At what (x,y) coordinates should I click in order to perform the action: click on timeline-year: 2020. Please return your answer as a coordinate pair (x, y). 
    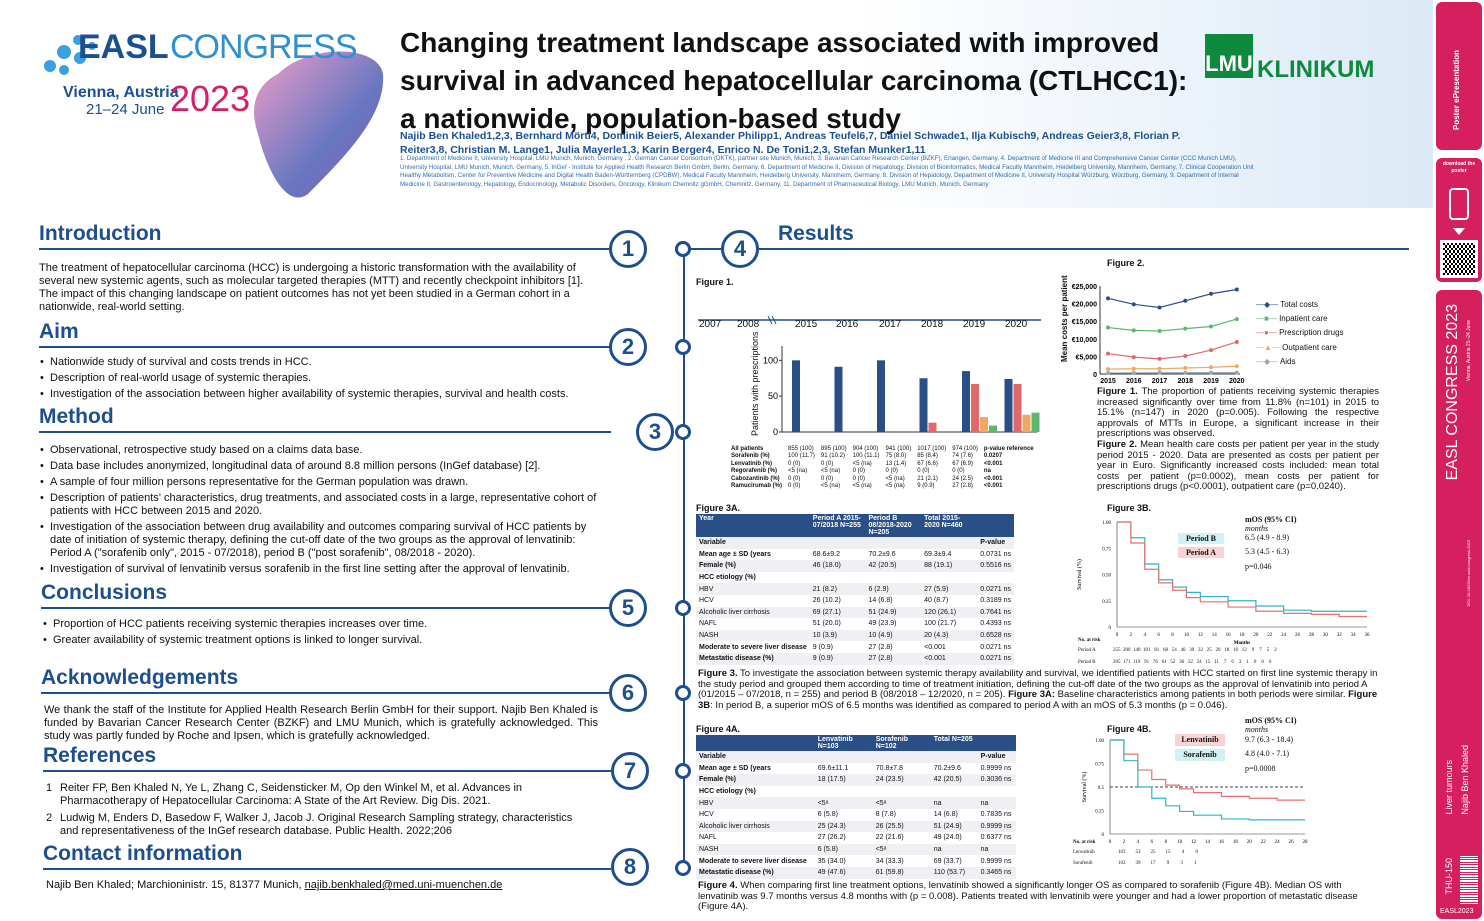
    Looking at the image, I should click on (1016, 324).